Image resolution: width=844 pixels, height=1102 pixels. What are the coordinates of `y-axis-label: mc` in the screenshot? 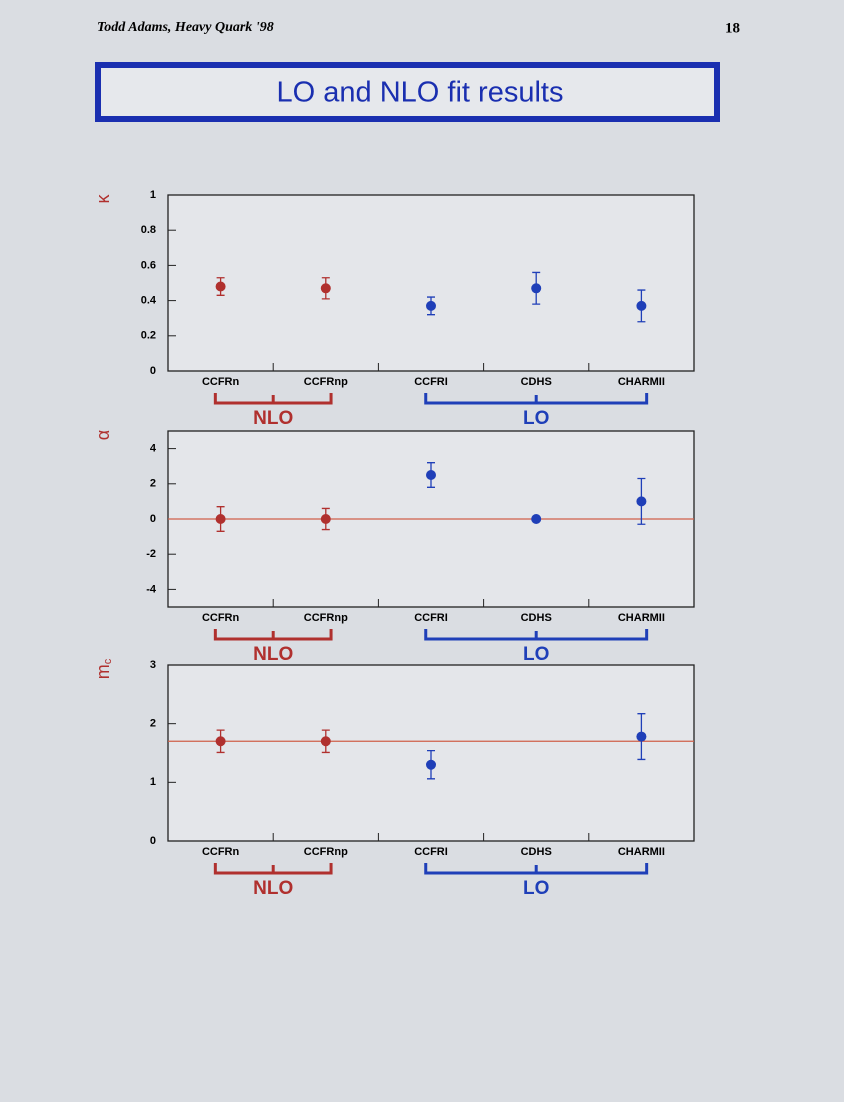 It's located at (103, 668).